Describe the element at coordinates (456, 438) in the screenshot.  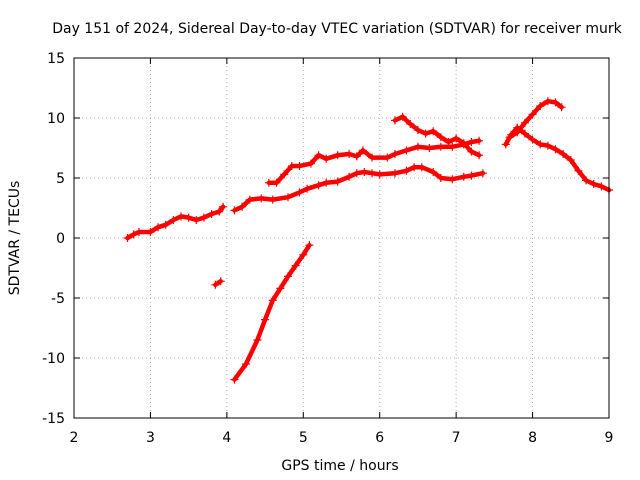
I see `x-tick-label: 7` at that location.